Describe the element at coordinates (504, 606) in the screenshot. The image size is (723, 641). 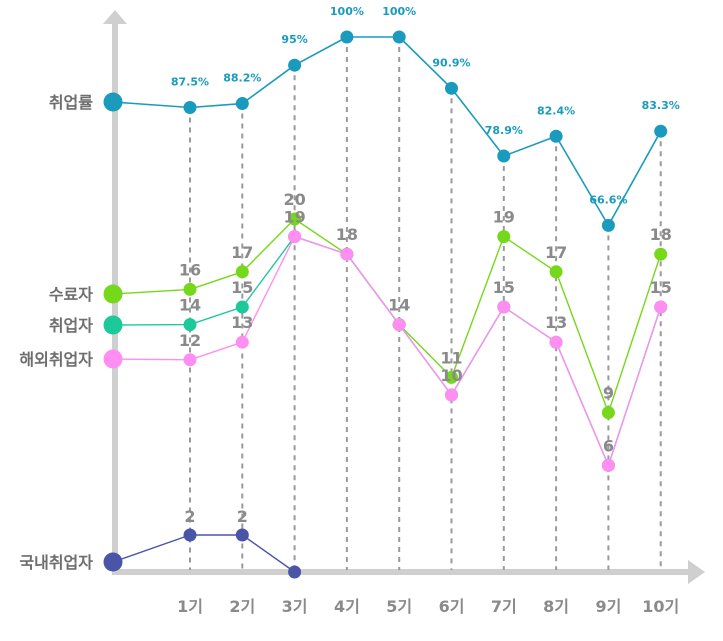
I see `x-tick-label: 7기` at that location.